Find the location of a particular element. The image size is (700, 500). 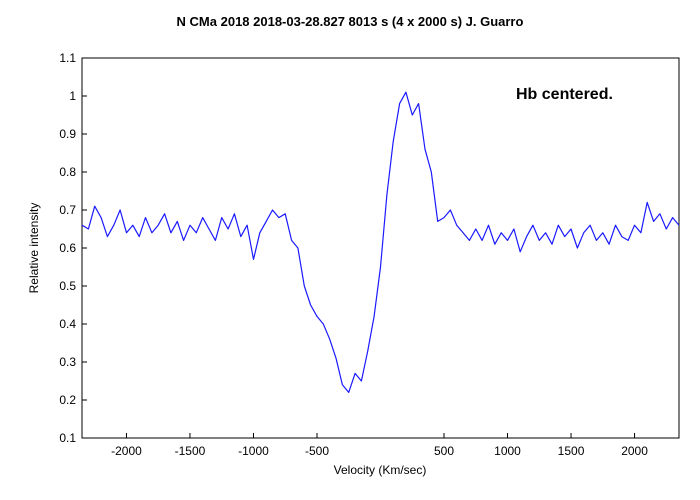

y-tick-label: 1.1 is located at coordinates (67, 58).